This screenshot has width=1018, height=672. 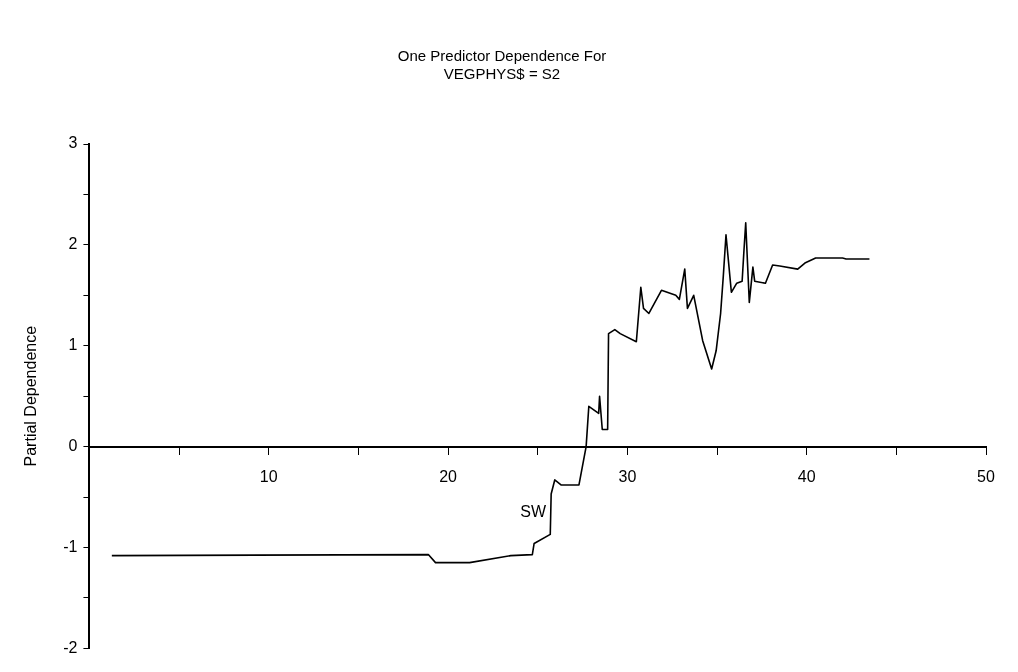 What do you see at coordinates (448, 476) in the screenshot?
I see `x-tick-label: 20` at bounding box center [448, 476].